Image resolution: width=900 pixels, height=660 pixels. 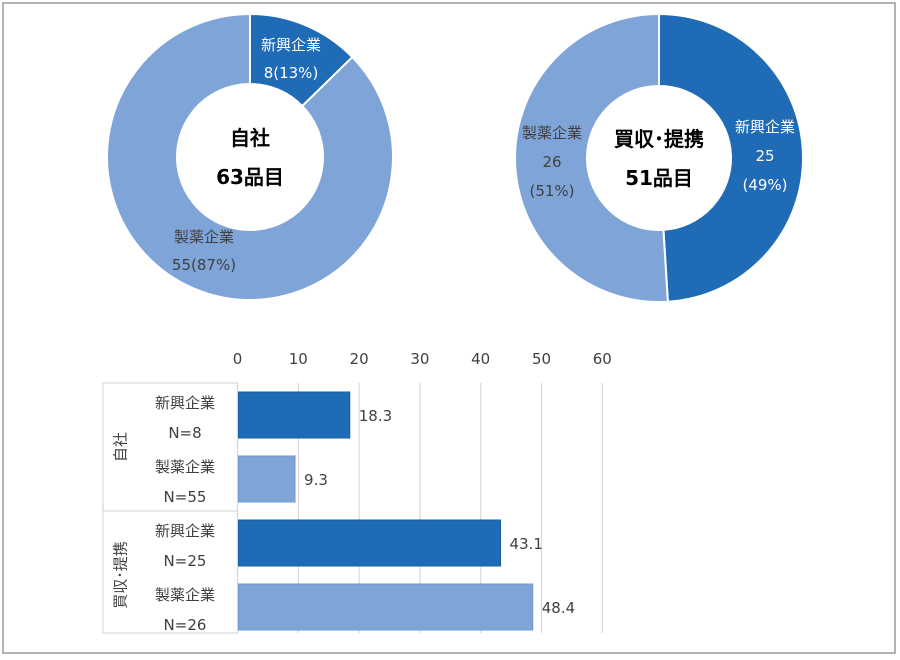 What do you see at coordinates (185, 625) in the screenshot?
I see `sample-size-label: N=26` at bounding box center [185, 625].